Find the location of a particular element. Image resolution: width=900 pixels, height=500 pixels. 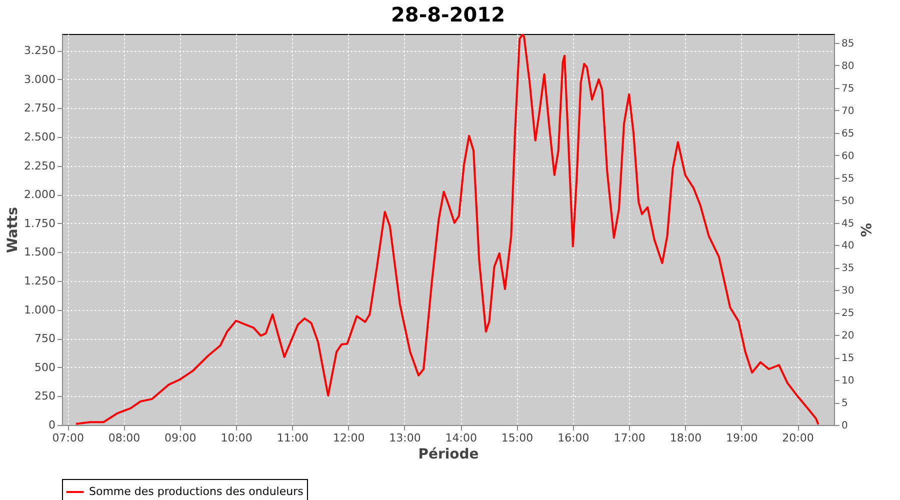

y2-tick-label: 85 is located at coordinates (848, 44).